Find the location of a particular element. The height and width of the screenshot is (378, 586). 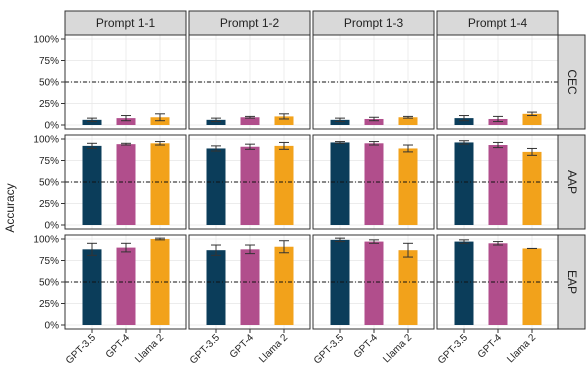

column-strip: Prompt 1-2 is located at coordinates (249, 23).